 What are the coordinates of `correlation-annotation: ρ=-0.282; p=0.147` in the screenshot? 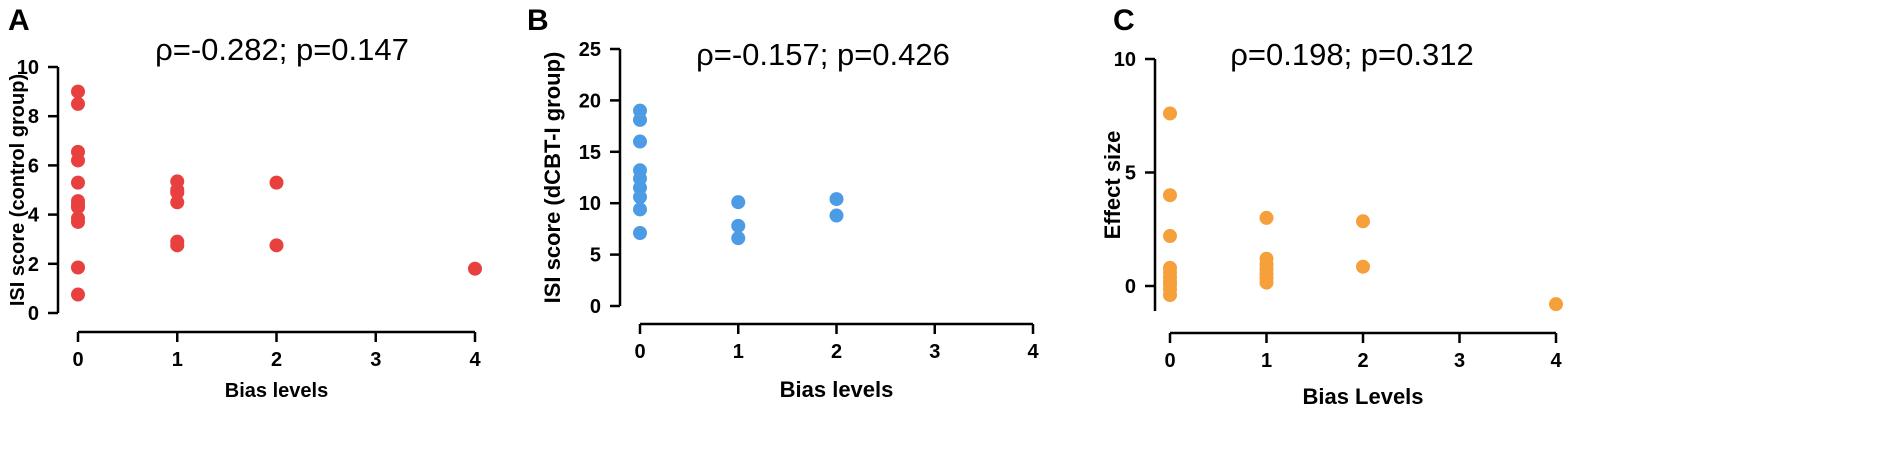 It's located at (282, 49).